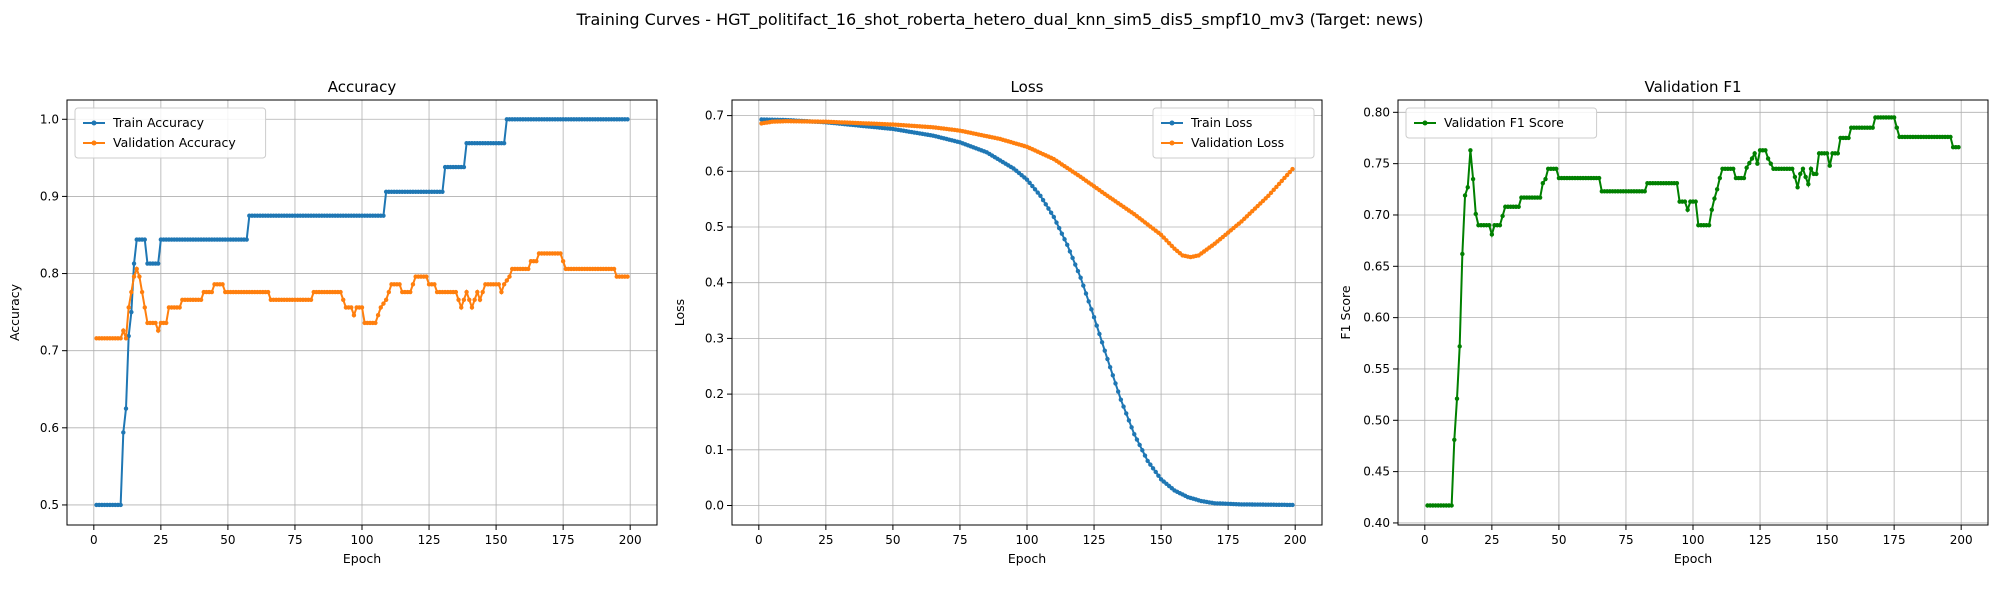 This screenshot has width=2000, height=600. What do you see at coordinates (1345, 312) in the screenshot?
I see `validation-f1-y-axis-label: F1 Score` at bounding box center [1345, 312].